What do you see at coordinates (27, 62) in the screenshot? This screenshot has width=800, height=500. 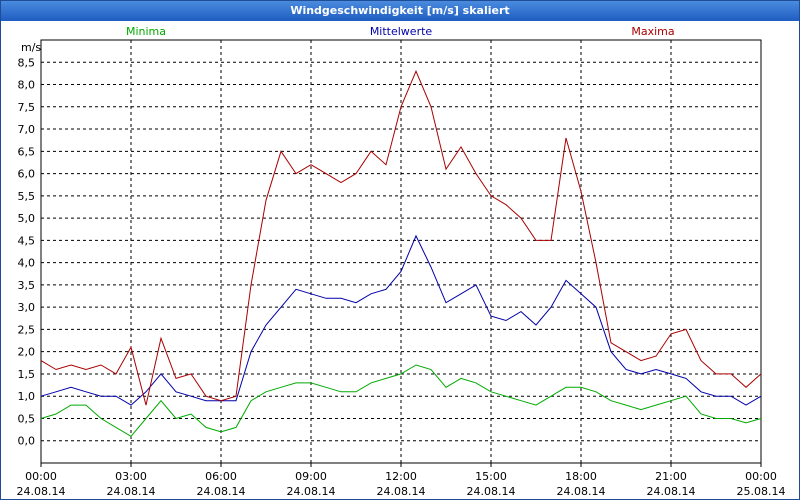 I see `y-tick-label: 8,5` at bounding box center [27, 62].